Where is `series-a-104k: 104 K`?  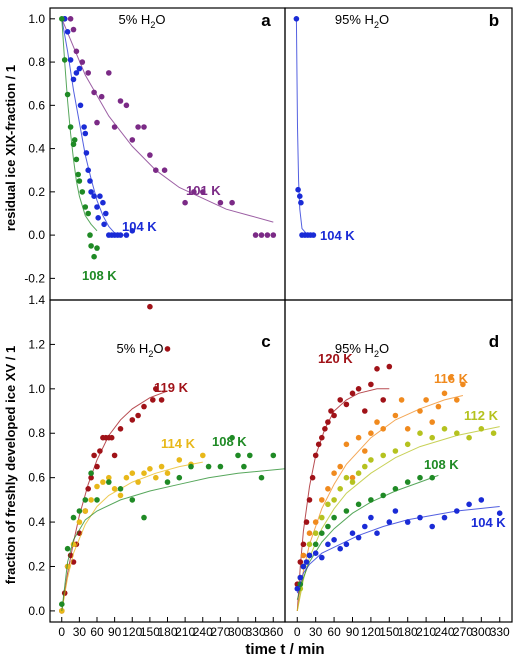
series-a-104k: 104 K is located at coordinates (109, 126).